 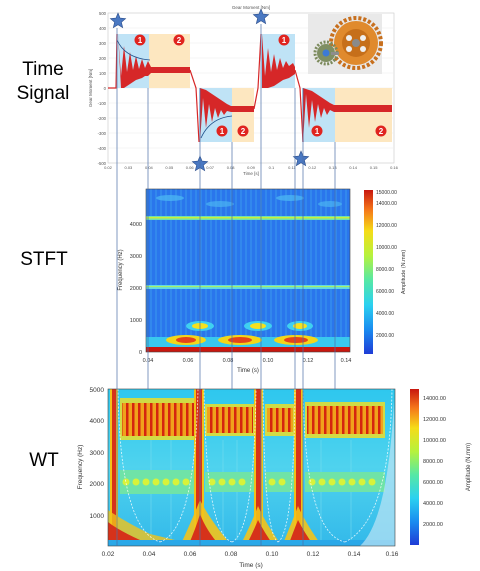 What do you see at coordinates (102, 118) in the screenshot?
I see `ytick: -200` at bounding box center [102, 118].